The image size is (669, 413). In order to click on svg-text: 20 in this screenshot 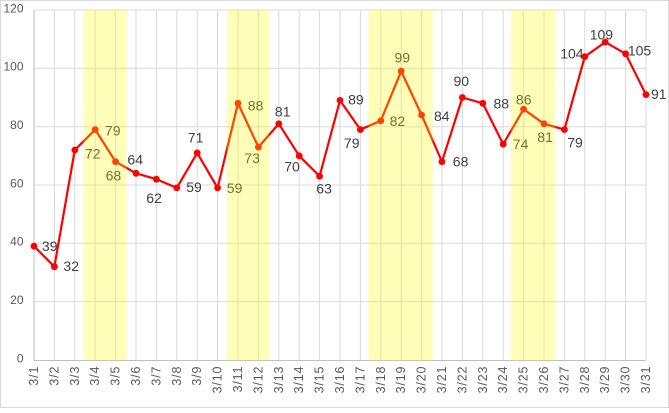, I will do `click(17, 300)`.